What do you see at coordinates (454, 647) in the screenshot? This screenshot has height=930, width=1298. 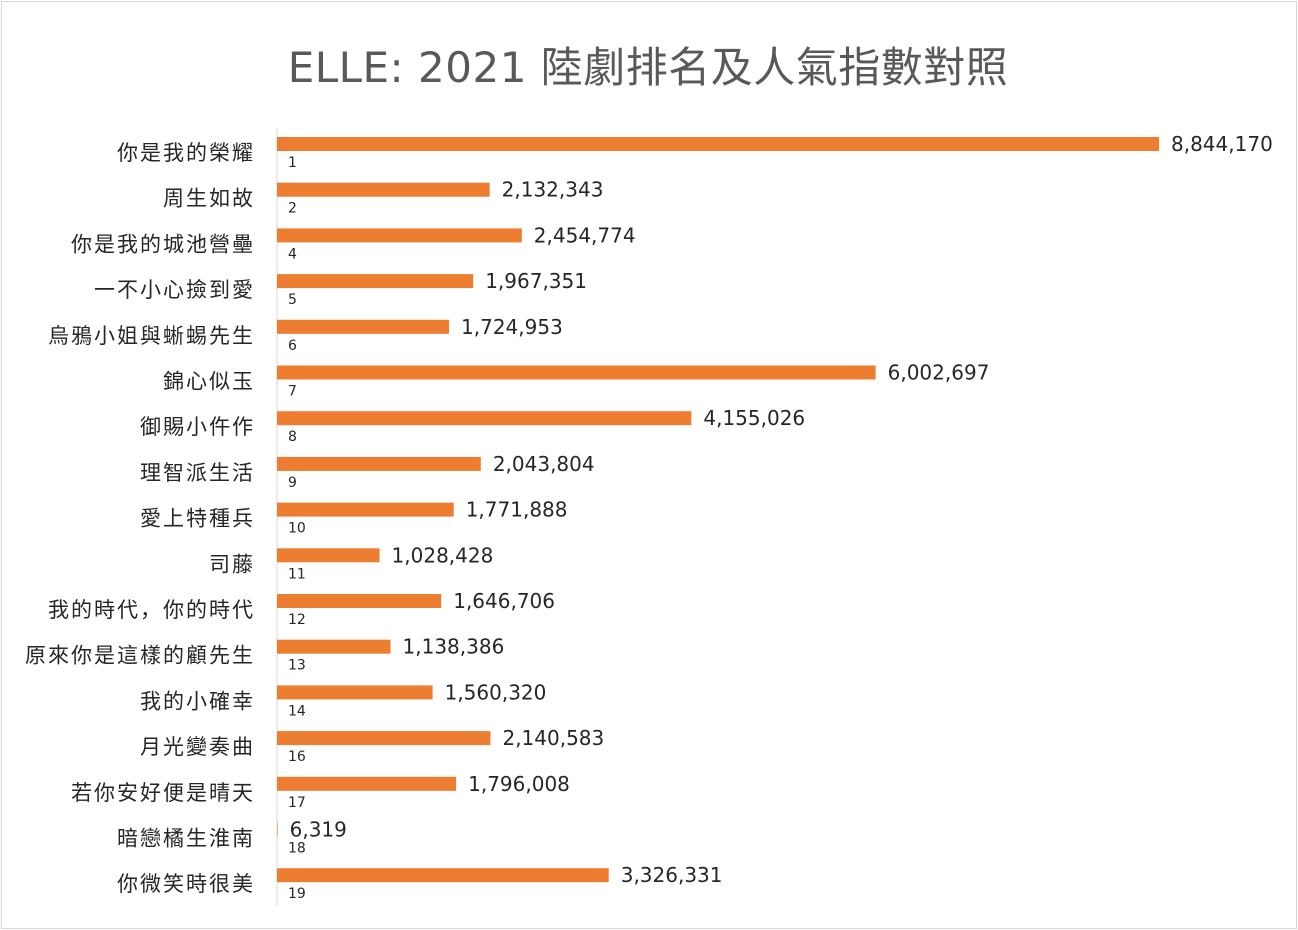 I see `data-label: 1,138,386` at bounding box center [454, 647].